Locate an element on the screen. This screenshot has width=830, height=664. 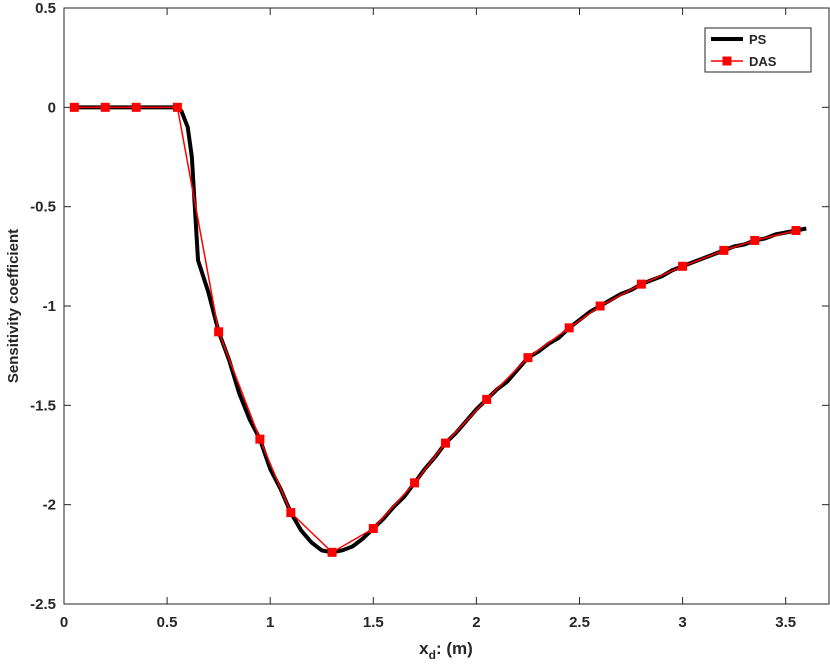
x-tick-label: 0 is located at coordinates (64, 622).